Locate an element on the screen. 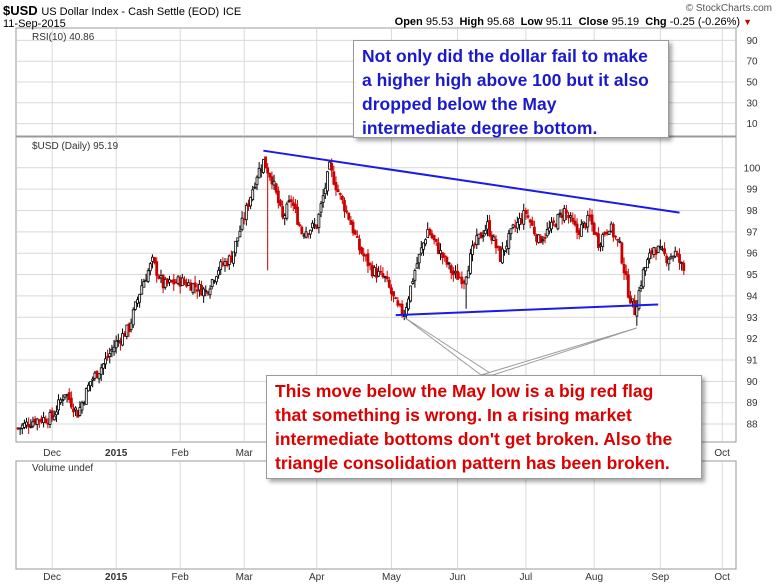 The height and width of the screenshot is (586, 780). price-tick-label: 95 is located at coordinates (752, 275).